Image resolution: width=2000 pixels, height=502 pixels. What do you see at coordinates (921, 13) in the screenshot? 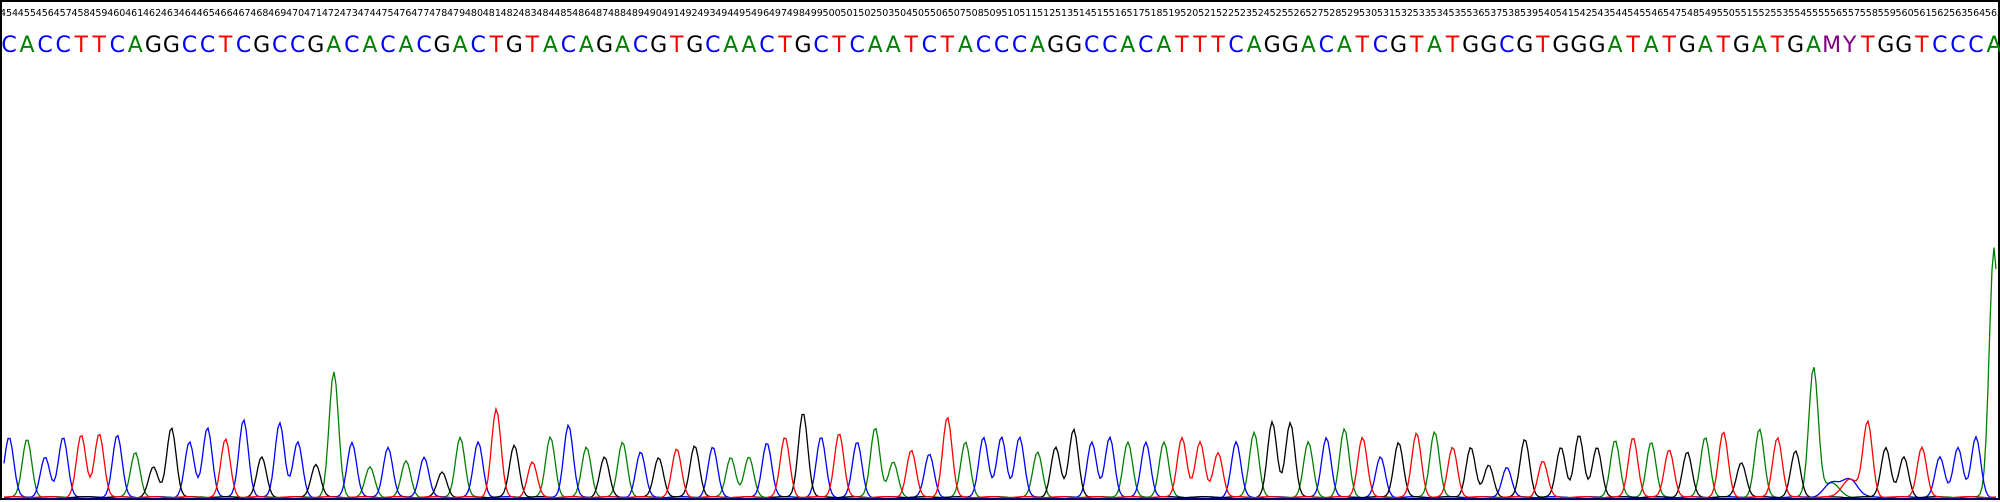
I see `position-label: 505` at bounding box center [921, 13].